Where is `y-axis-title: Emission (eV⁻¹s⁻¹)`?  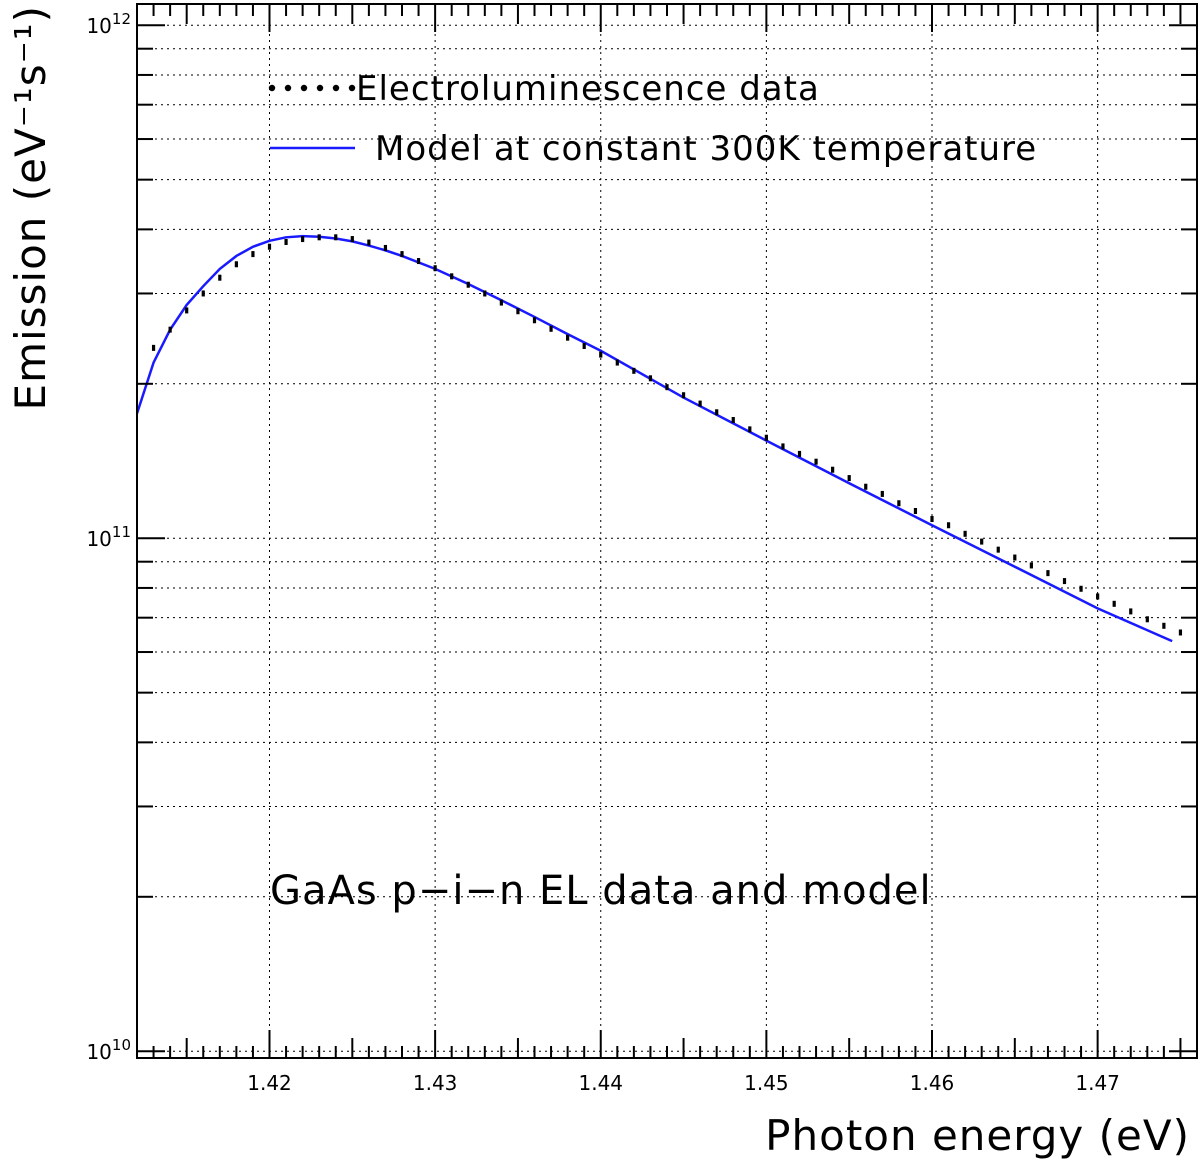
y-axis-title: Emission (eV⁻¹s⁻¹) is located at coordinates (30, 207).